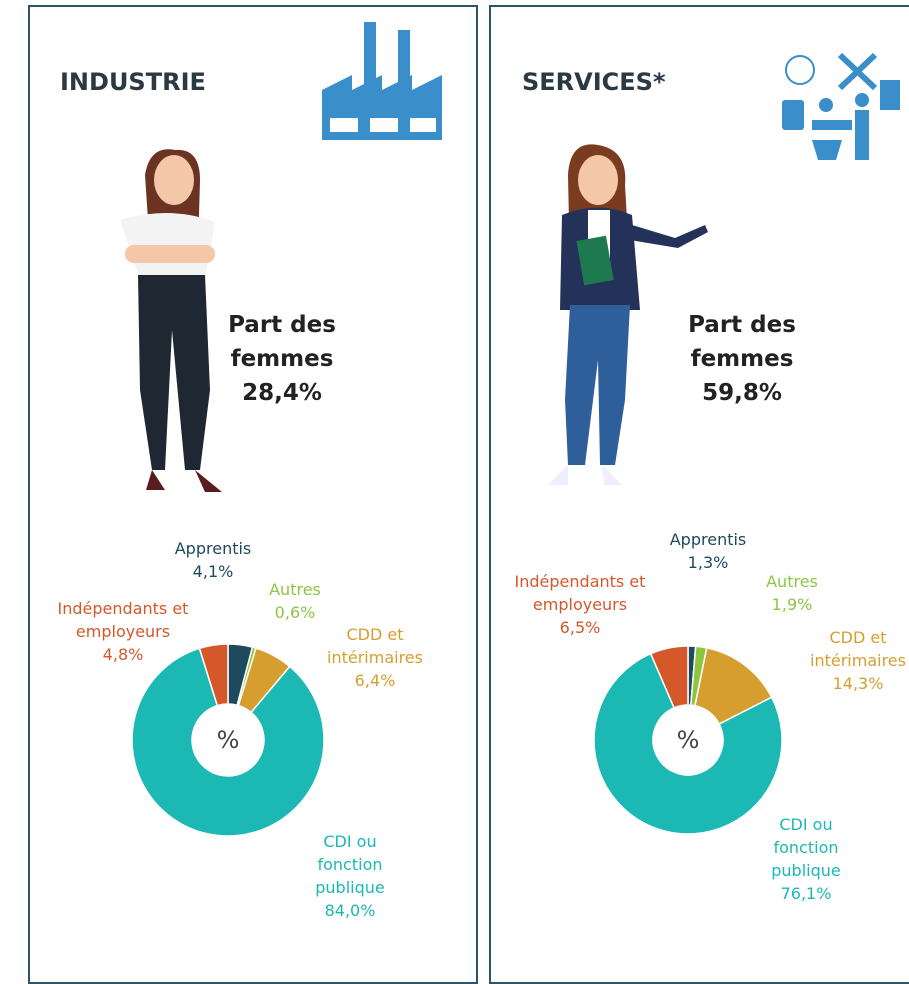  What do you see at coordinates (858, 683) in the screenshot?
I see `value-label: 14,3%` at bounding box center [858, 683].